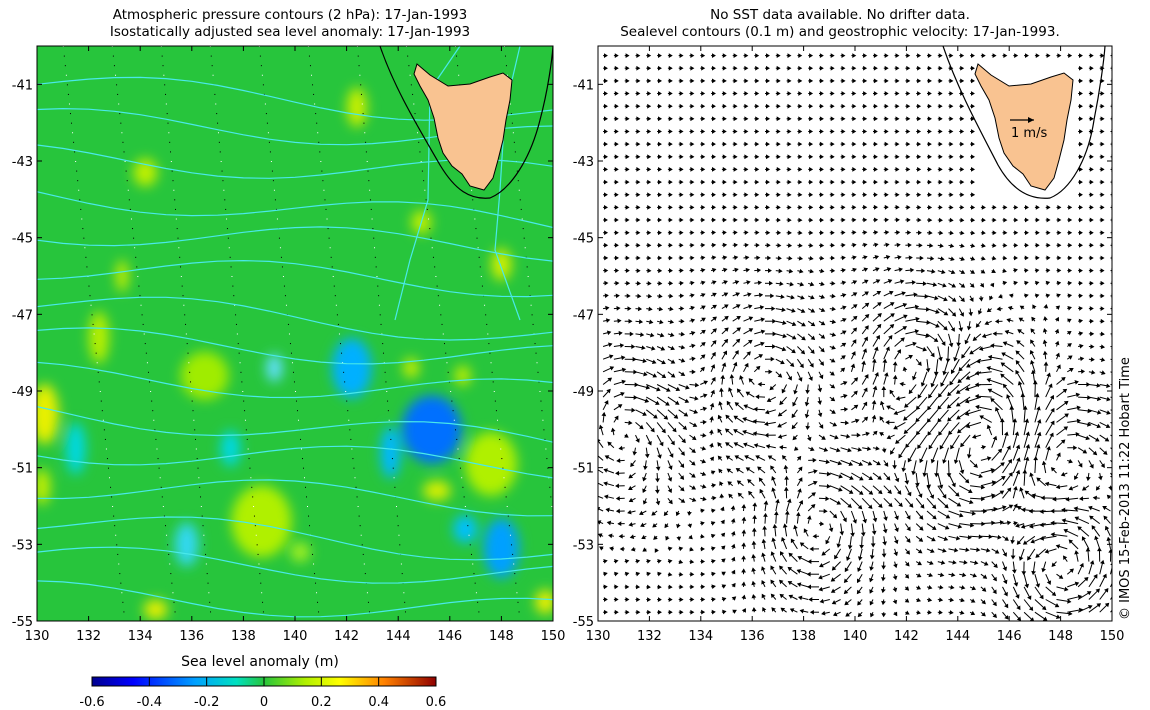 This screenshot has width=1150, height=710. Describe the element at coordinates (351, 368) in the screenshot. I see `anomaly-blob` at that location.